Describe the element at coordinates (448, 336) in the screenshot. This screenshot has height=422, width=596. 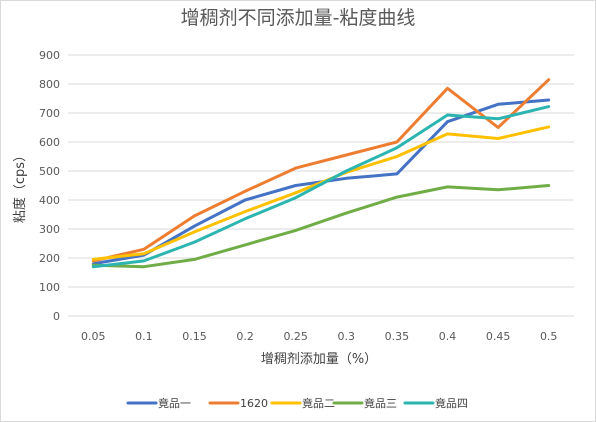
I see `x-tick-label: 0.4` at that location.